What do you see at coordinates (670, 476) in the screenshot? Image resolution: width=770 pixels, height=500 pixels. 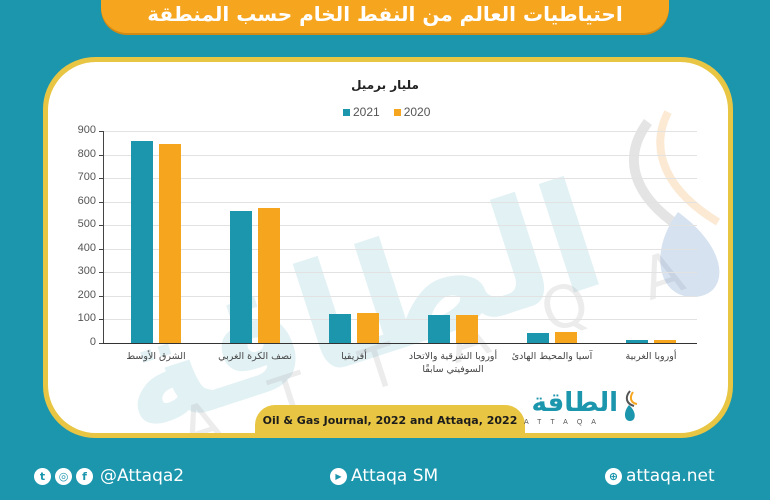 I see `website-url: attaqa.net` at bounding box center [670, 476].